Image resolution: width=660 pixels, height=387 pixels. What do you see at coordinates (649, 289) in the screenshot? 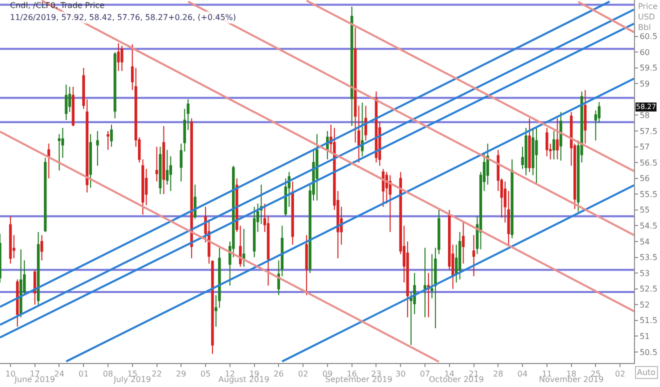
I see `y-tick-label: 52.5` at bounding box center [649, 289].